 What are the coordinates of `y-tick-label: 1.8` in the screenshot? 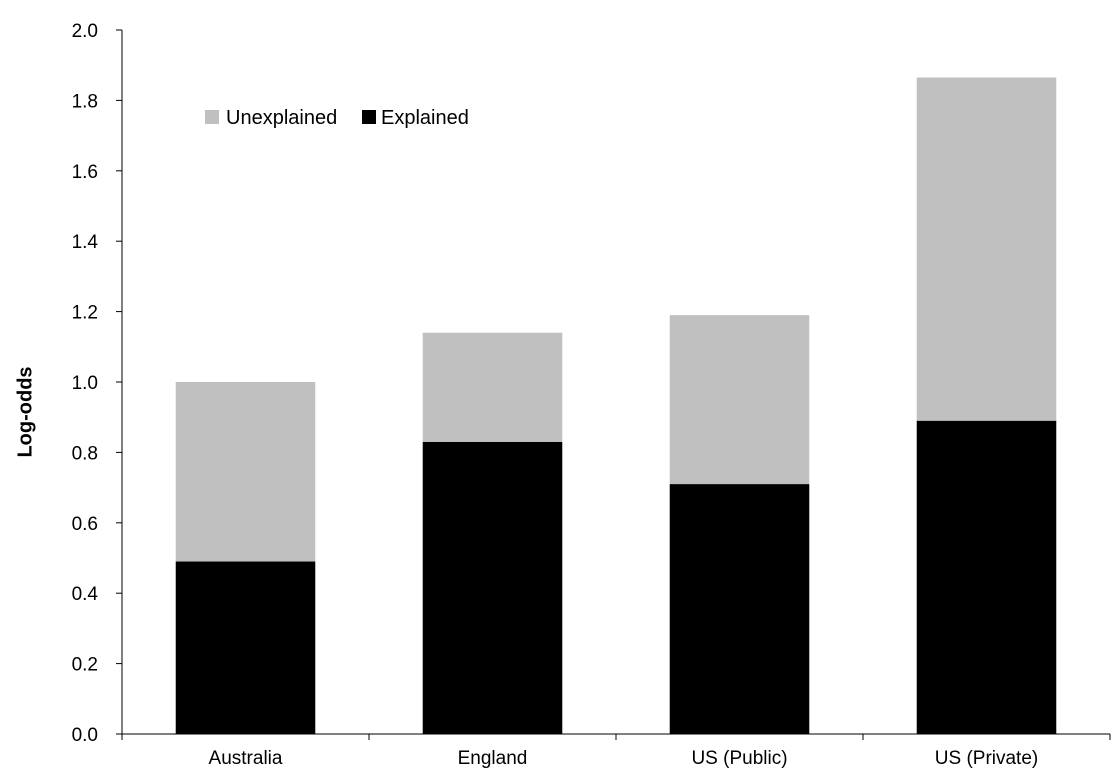 It's located at (85, 101).